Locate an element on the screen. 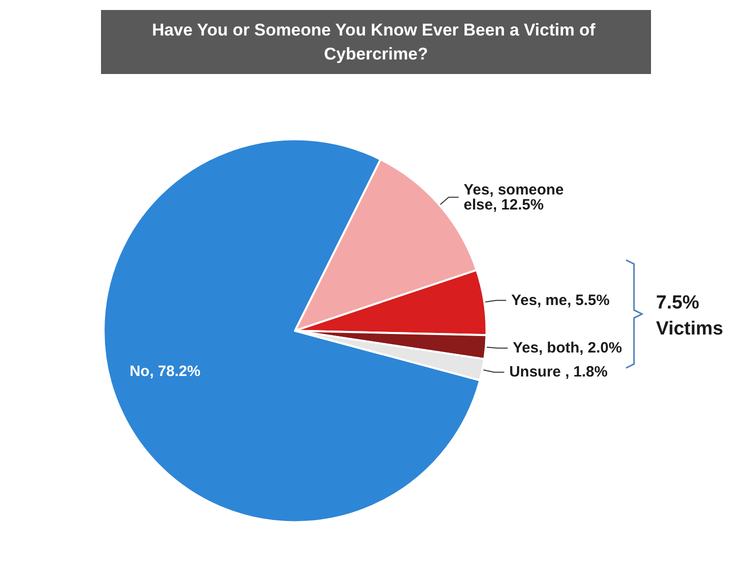 The height and width of the screenshot is (563, 752). slice-label: Unsure , 1.8% is located at coordinates (558, 372).